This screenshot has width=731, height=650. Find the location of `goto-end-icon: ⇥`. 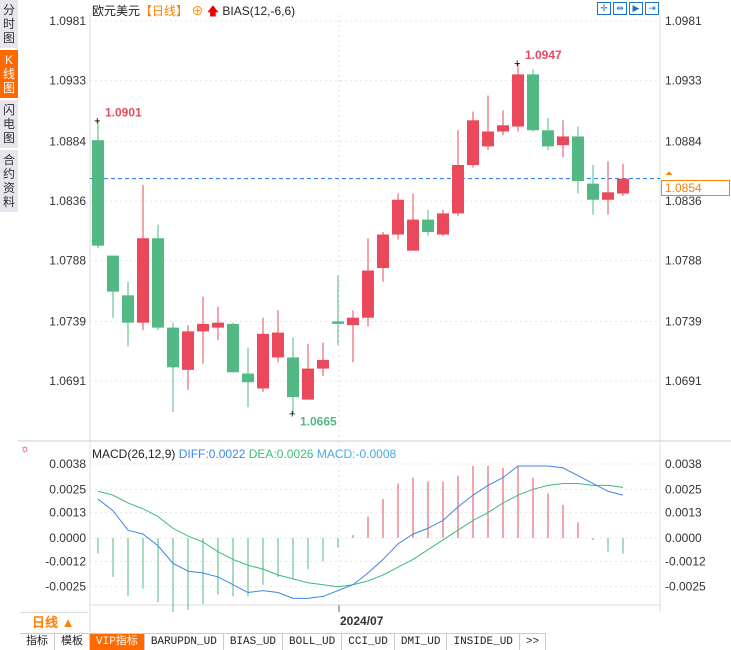

goto-end-icon: ⇥ is located at coordinates (652, 8).